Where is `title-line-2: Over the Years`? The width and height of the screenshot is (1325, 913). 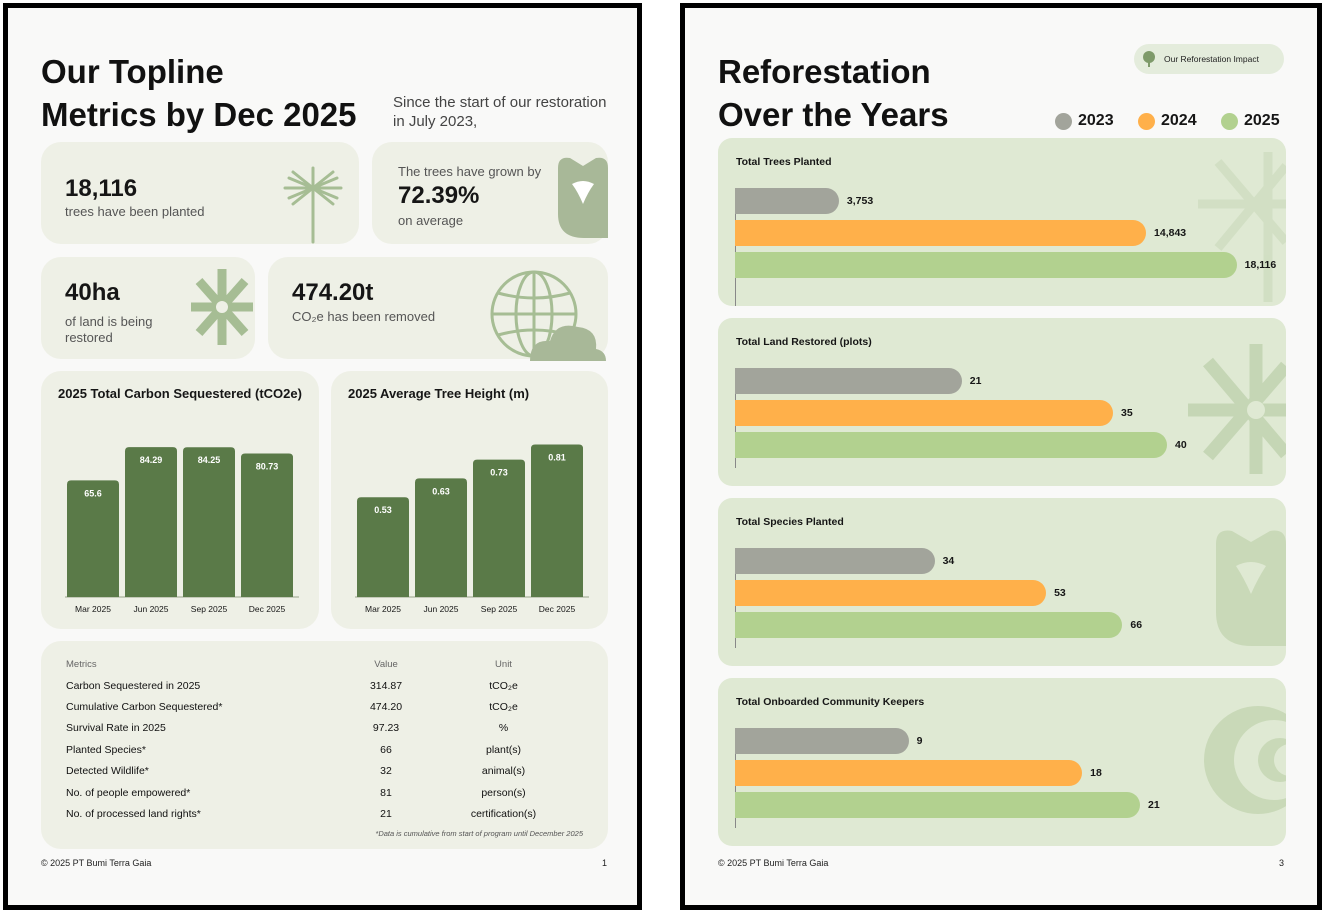
title-line-2: Over the Years is located at coordinates (833, 114).